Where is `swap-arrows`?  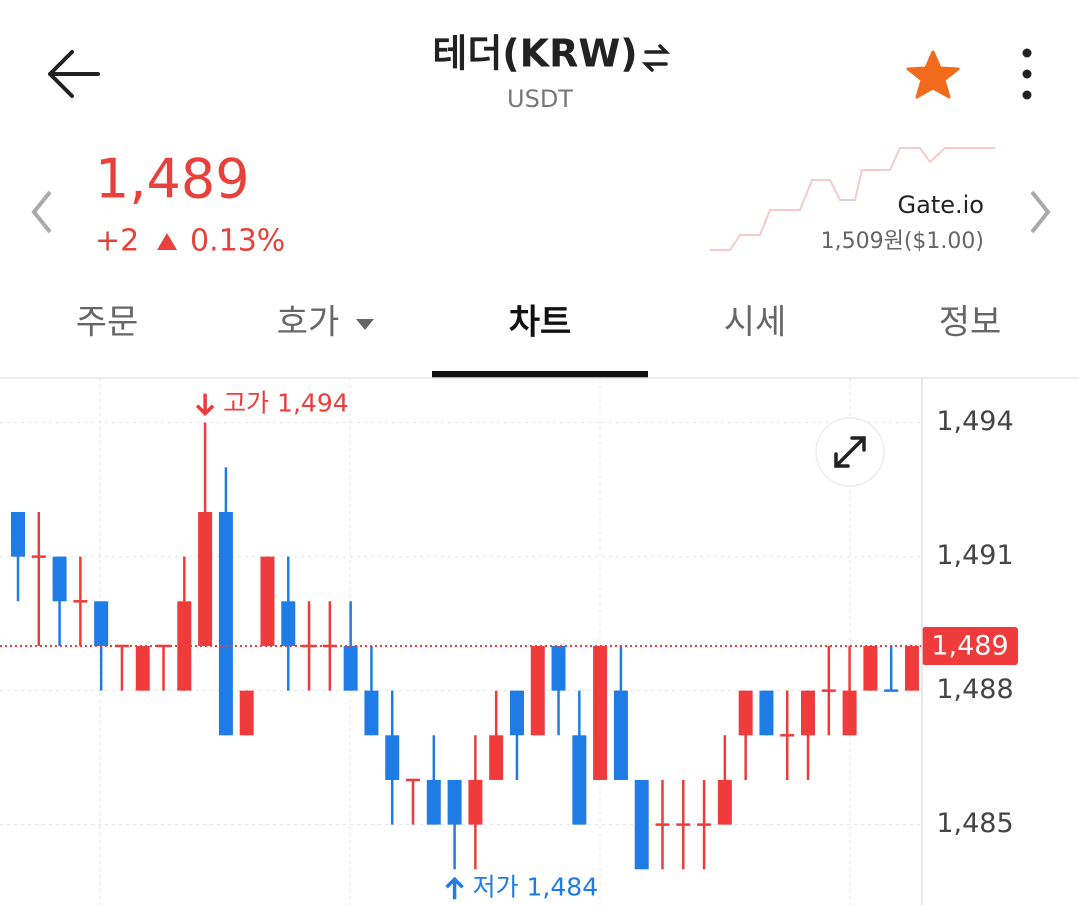 swap-arrows is located at coordinates (656, 58).